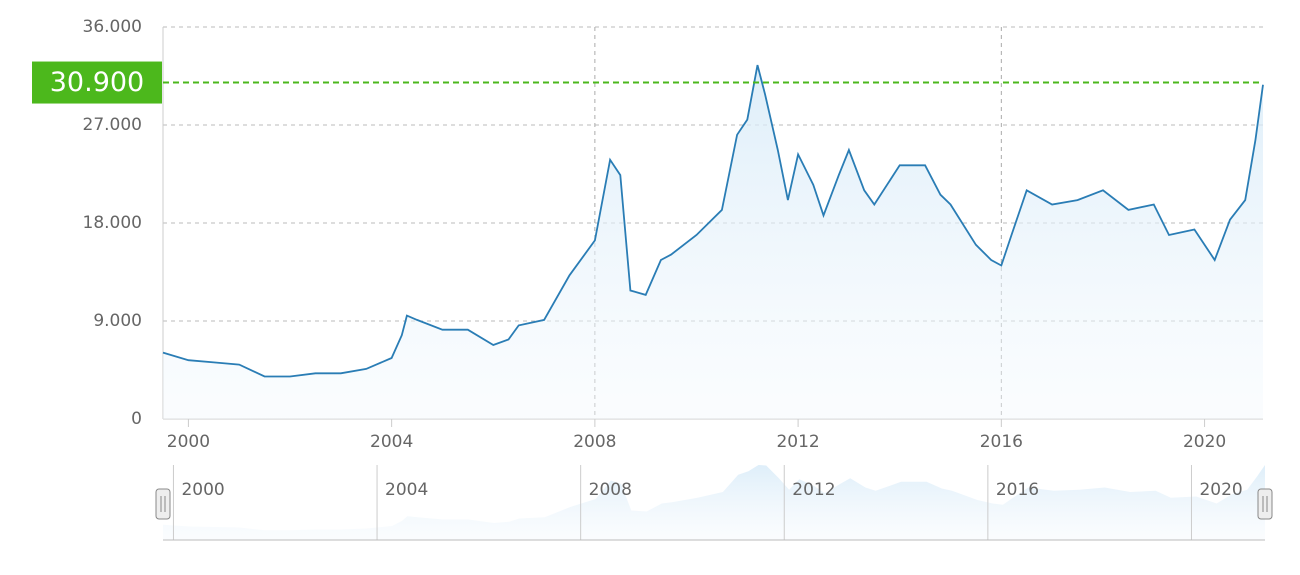 The width and height of the screenshot is (1300, 575). Describe the element at coordinates (610, 490) in the screenshot. I see `navigator-label: 2008` at that location.